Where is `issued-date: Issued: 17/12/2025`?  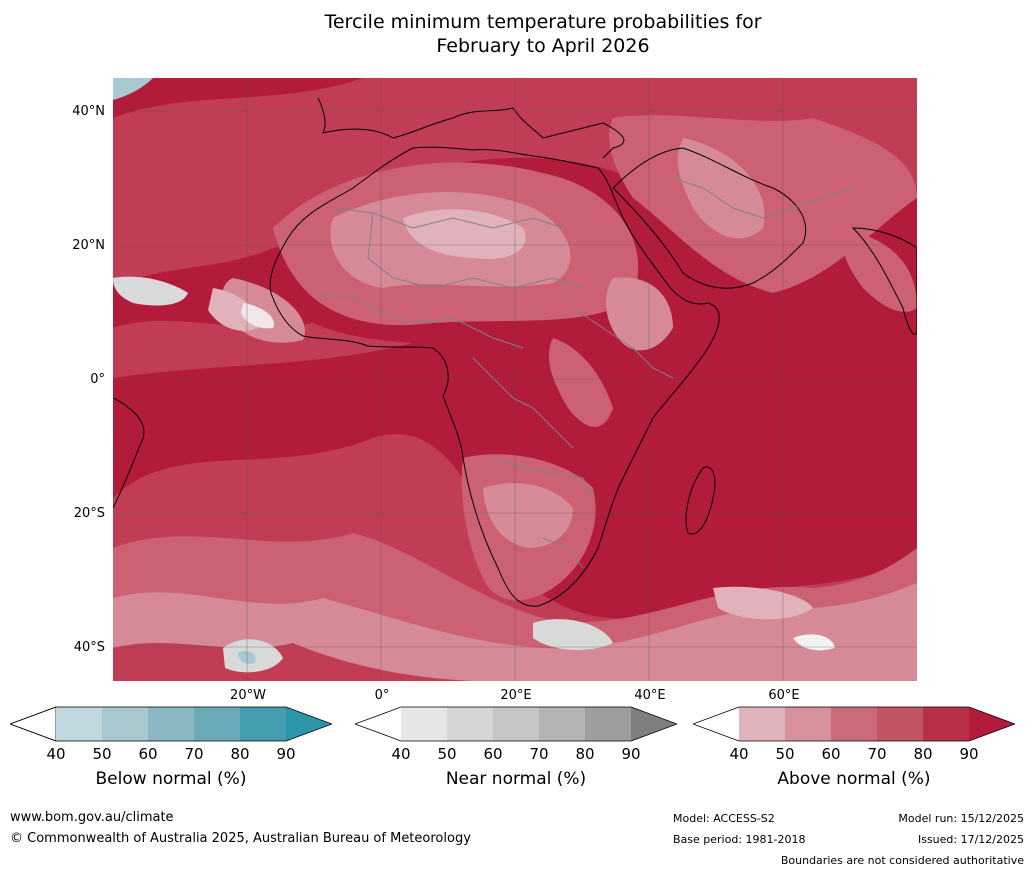 issued-date: Issued: 17/12/2025 is located at coordinates (970, 839).